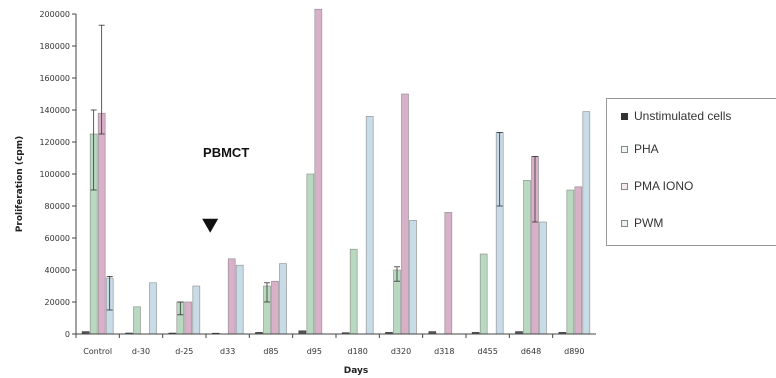 The height and width of the screenshot is (378, 776). Describe the element at coordinates (54, 14) in the screenshot. I see `y-tick-label: 200000` at that location.